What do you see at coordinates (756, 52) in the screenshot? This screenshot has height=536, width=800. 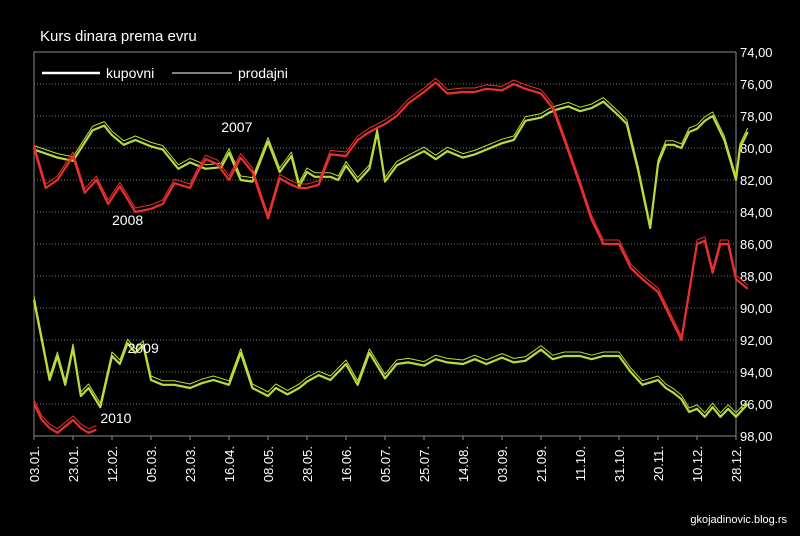 I see `y-tick-label: 74,00` at bounding box center [756, 52].